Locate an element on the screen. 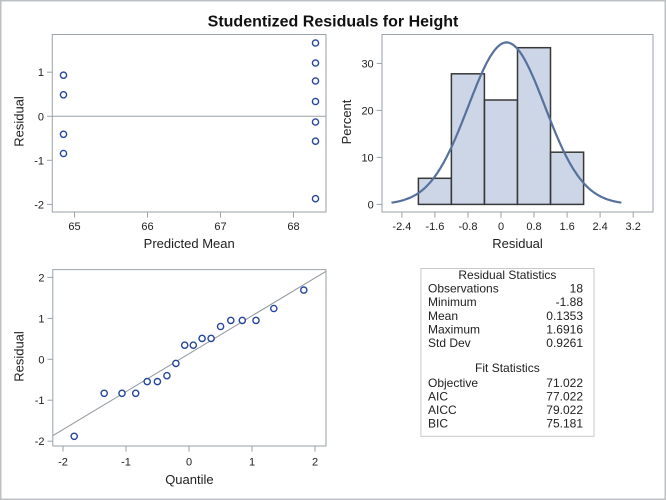  svg-text: 65 is located at coordinates (74, 227).